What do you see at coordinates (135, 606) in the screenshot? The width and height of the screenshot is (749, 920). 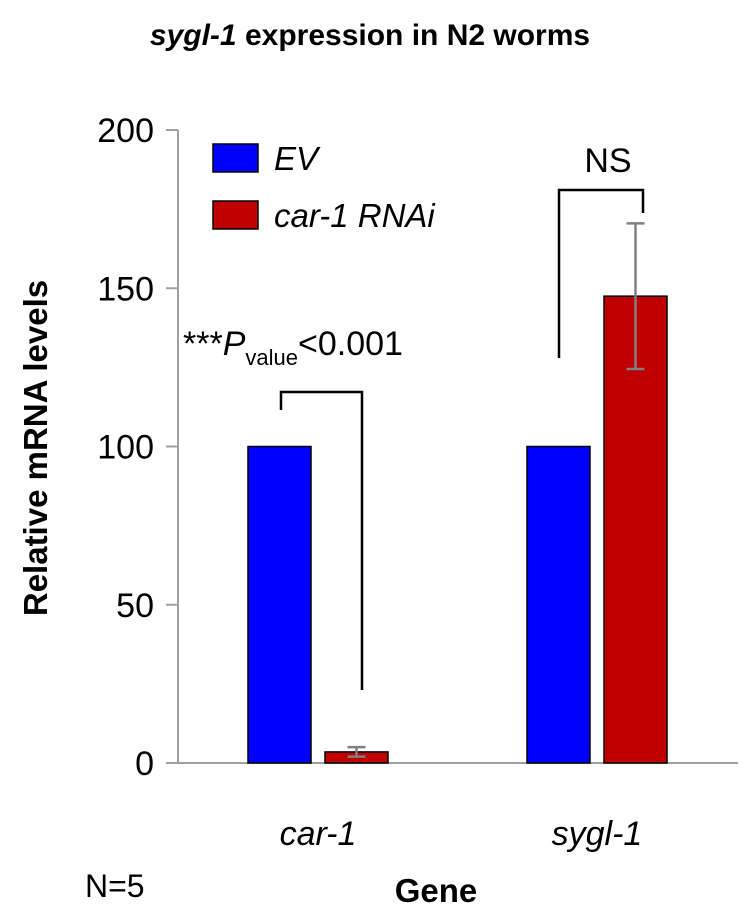 I see `y-tick-label-1: 50` at bounding box center [135, 606].